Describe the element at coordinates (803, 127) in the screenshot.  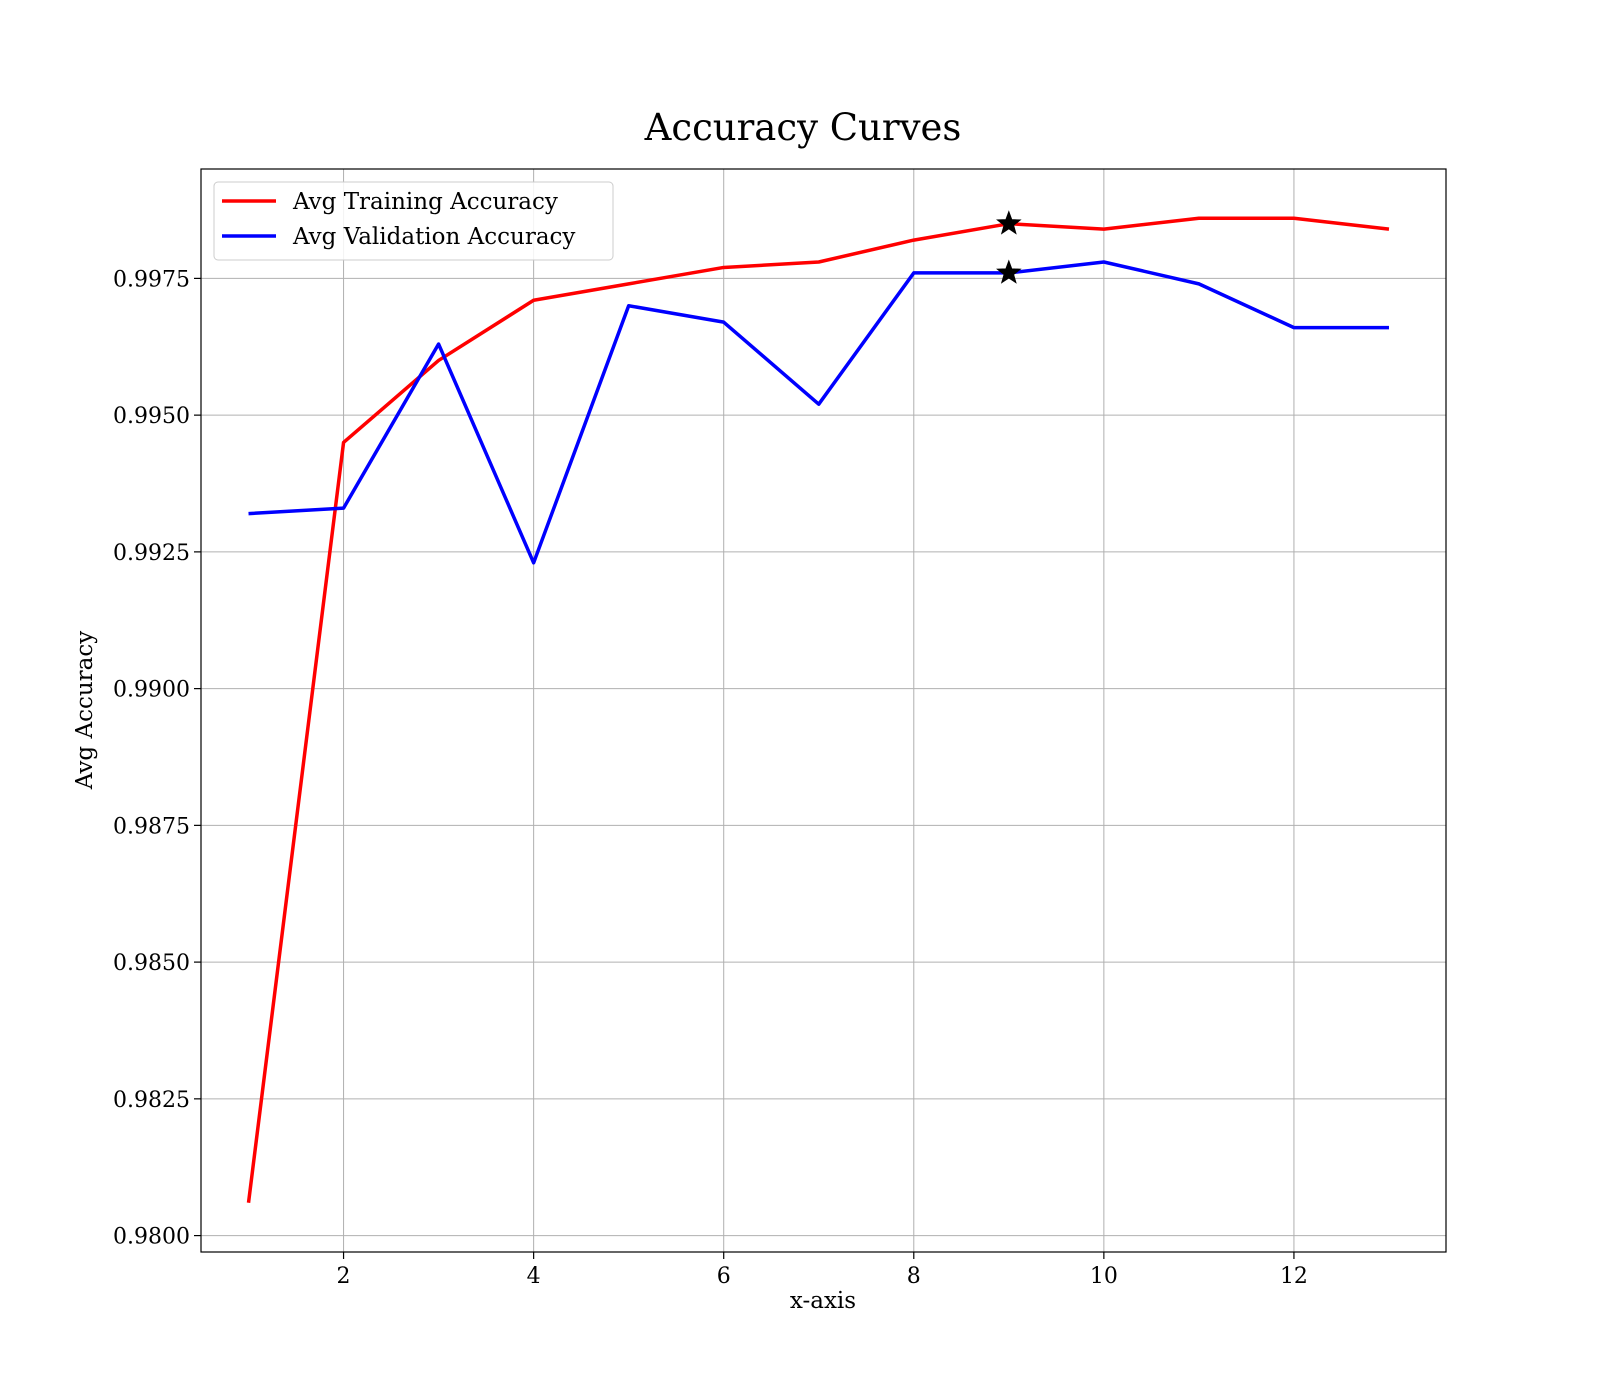
I see `chart-title: Accuracy Curves` at that location.